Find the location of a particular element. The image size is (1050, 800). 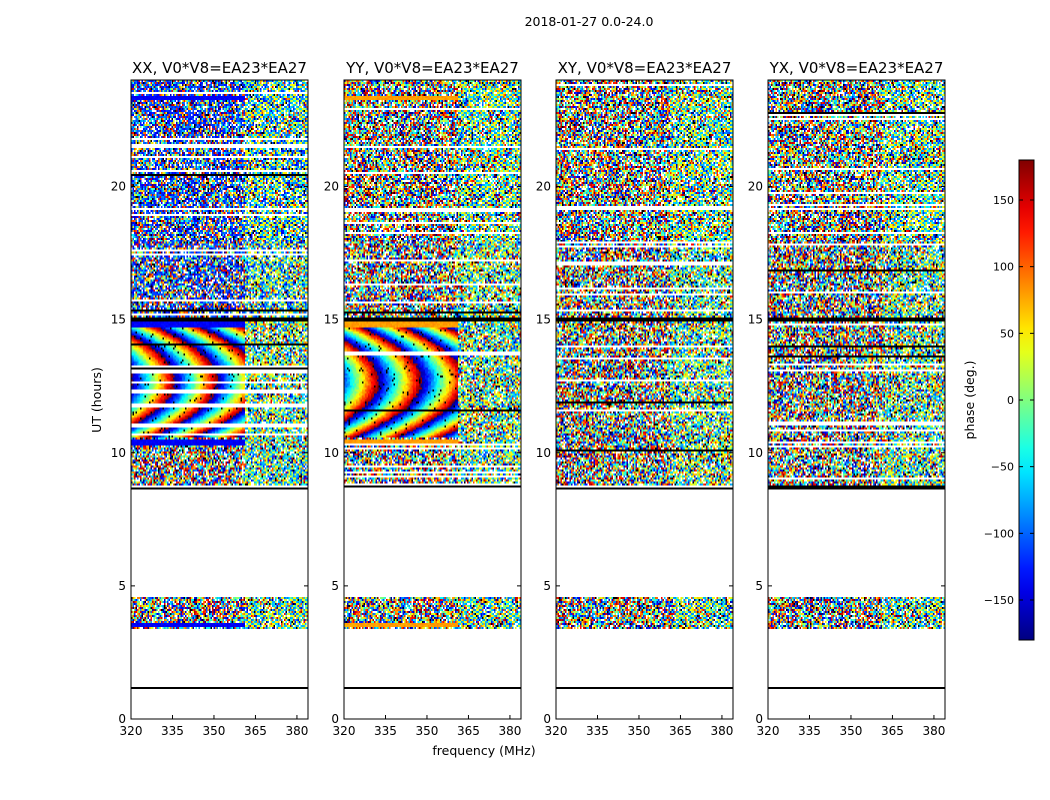

colorbar-tick-label: −100 is located at coordinates (999, 533).